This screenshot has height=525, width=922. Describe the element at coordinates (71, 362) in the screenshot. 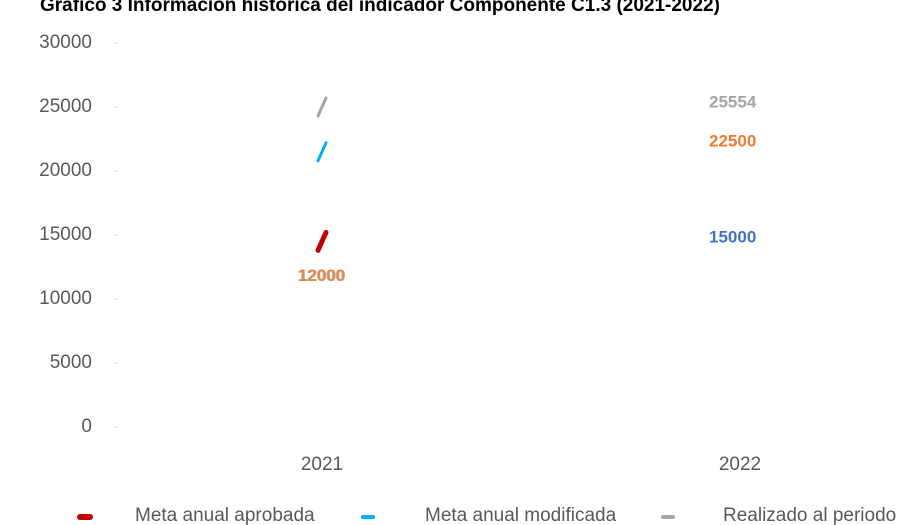

I see `y-tick-label: 5000` at that location.